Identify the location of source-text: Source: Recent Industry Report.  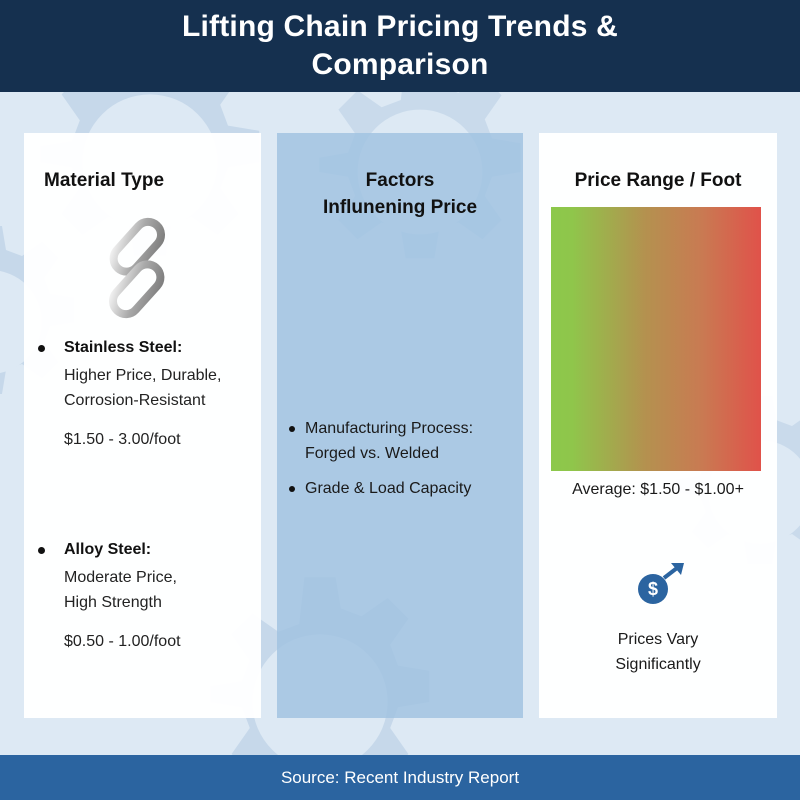
(400, 777).